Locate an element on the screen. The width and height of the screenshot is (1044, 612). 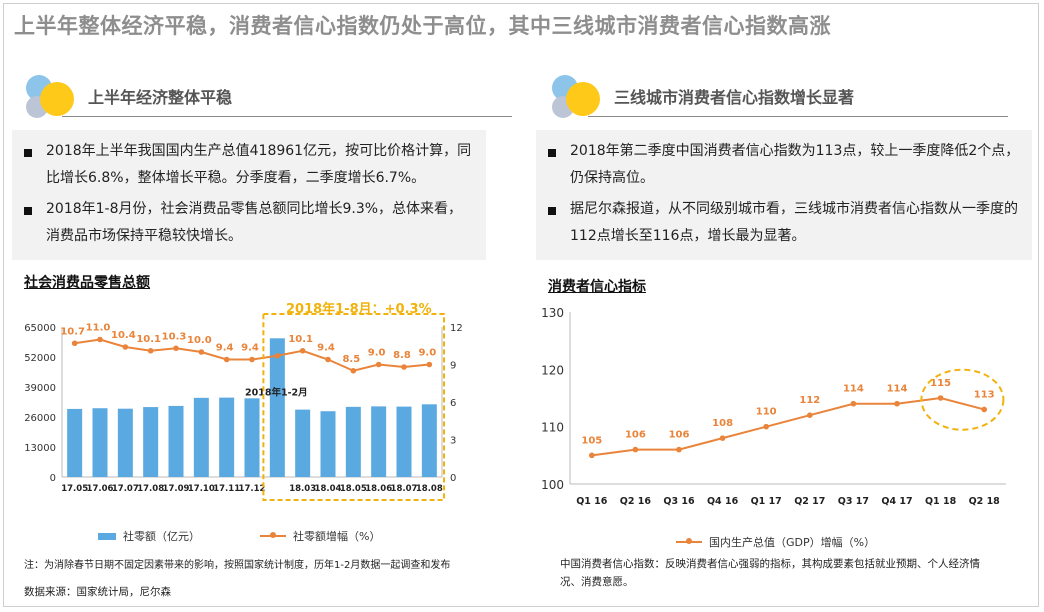
x-tick-label: 17.06 is located at coordinates (100, 489).